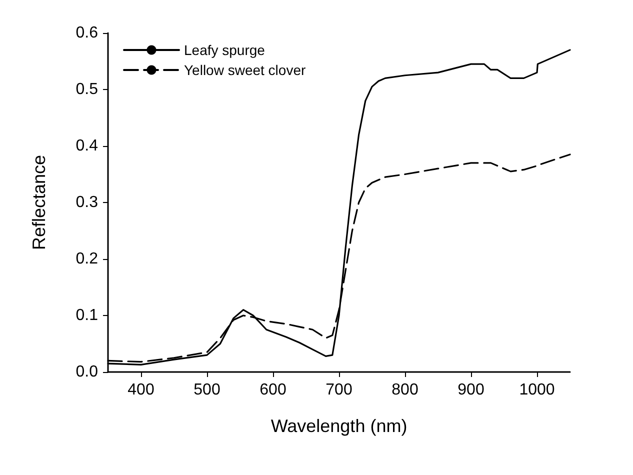 This screenshot has height=475, width=633. Describe the element at coordinates (87, 259) in the screenshot. I see `y-tick-label: 0.2` at that location.